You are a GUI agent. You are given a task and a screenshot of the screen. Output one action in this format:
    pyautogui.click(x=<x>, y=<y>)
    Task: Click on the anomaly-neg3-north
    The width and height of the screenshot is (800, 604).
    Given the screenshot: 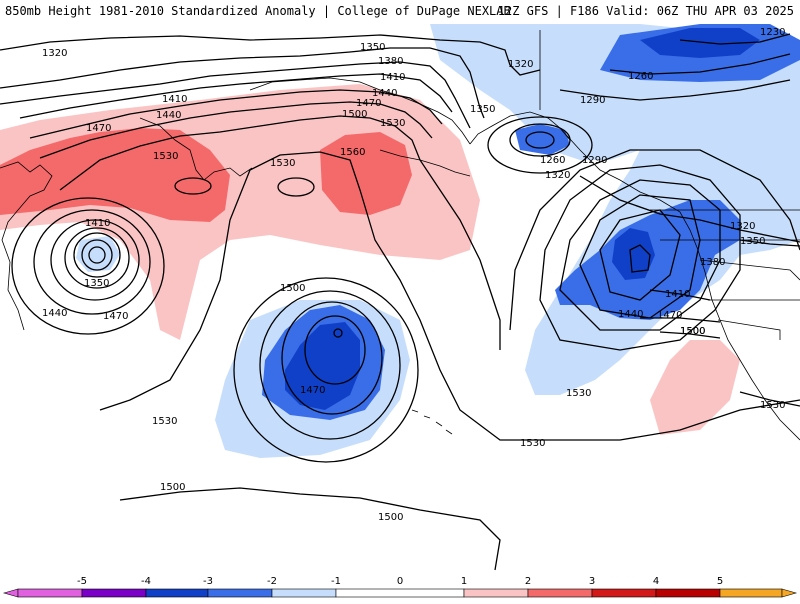 What is the action you would take?
    pyautogui.click(x=700, y=43)
    